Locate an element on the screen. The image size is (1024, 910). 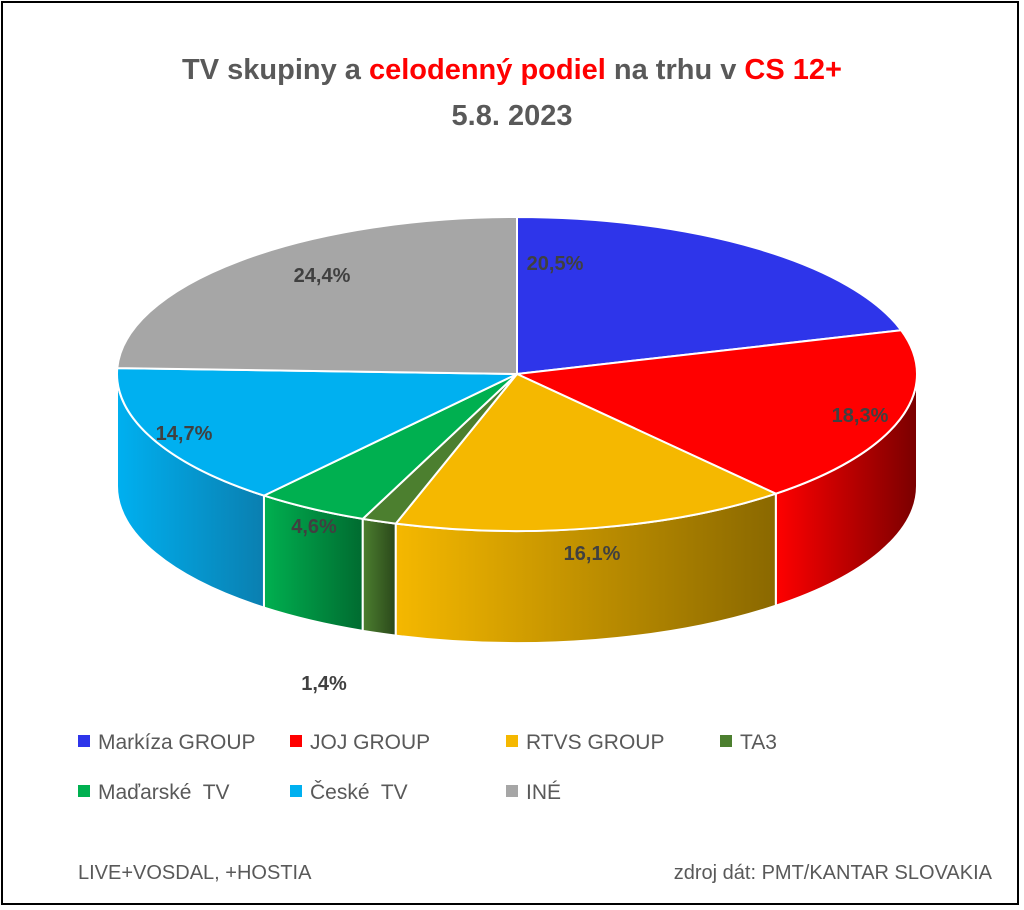
footer-source: zdroj dát: PMT/KANTAR SLOVAKIA is located at coordinates (832, 873).